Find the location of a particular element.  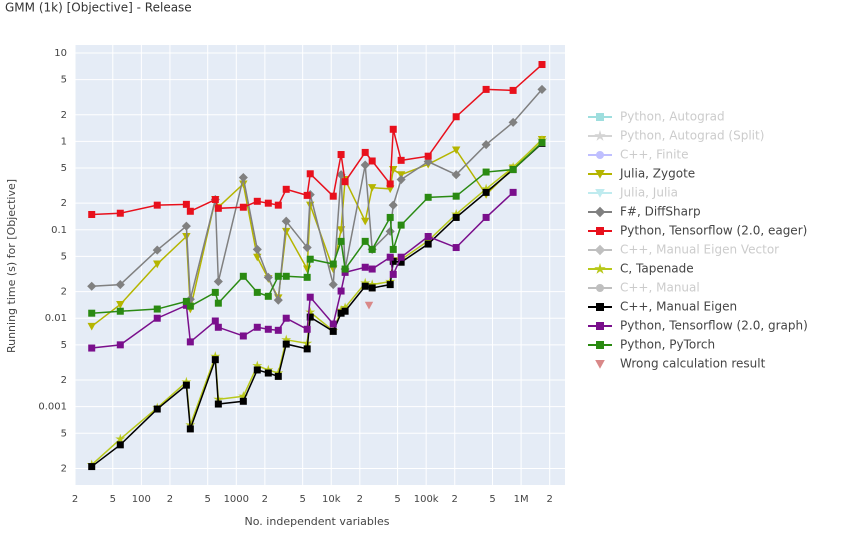

legend-item: C++, Manual Eigen is located at coordinates (662, 307).